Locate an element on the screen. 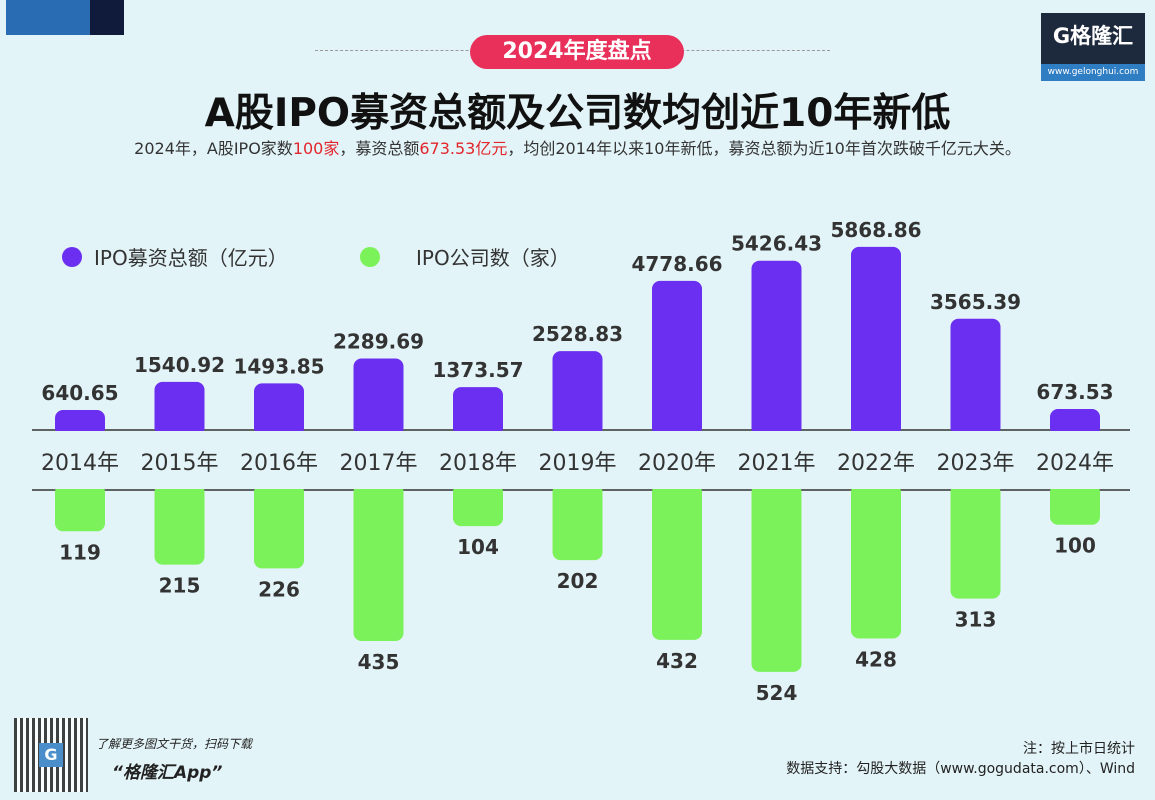 The image size is (1155, 800). company-count-value-label: 119 is located at coordinates (80, 552).